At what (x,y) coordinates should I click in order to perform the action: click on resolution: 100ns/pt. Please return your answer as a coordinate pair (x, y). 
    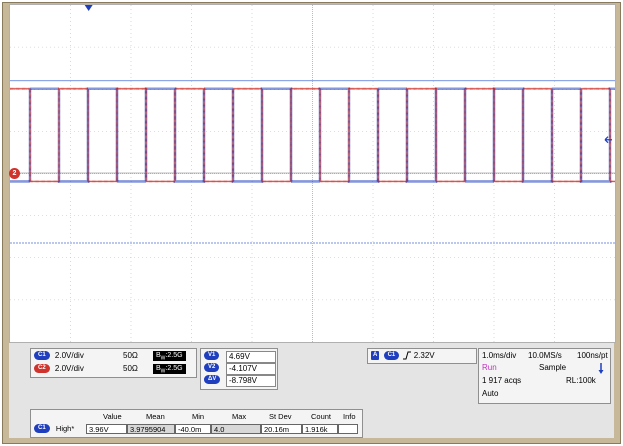
    Looking at the image, I should click on (592, 355).